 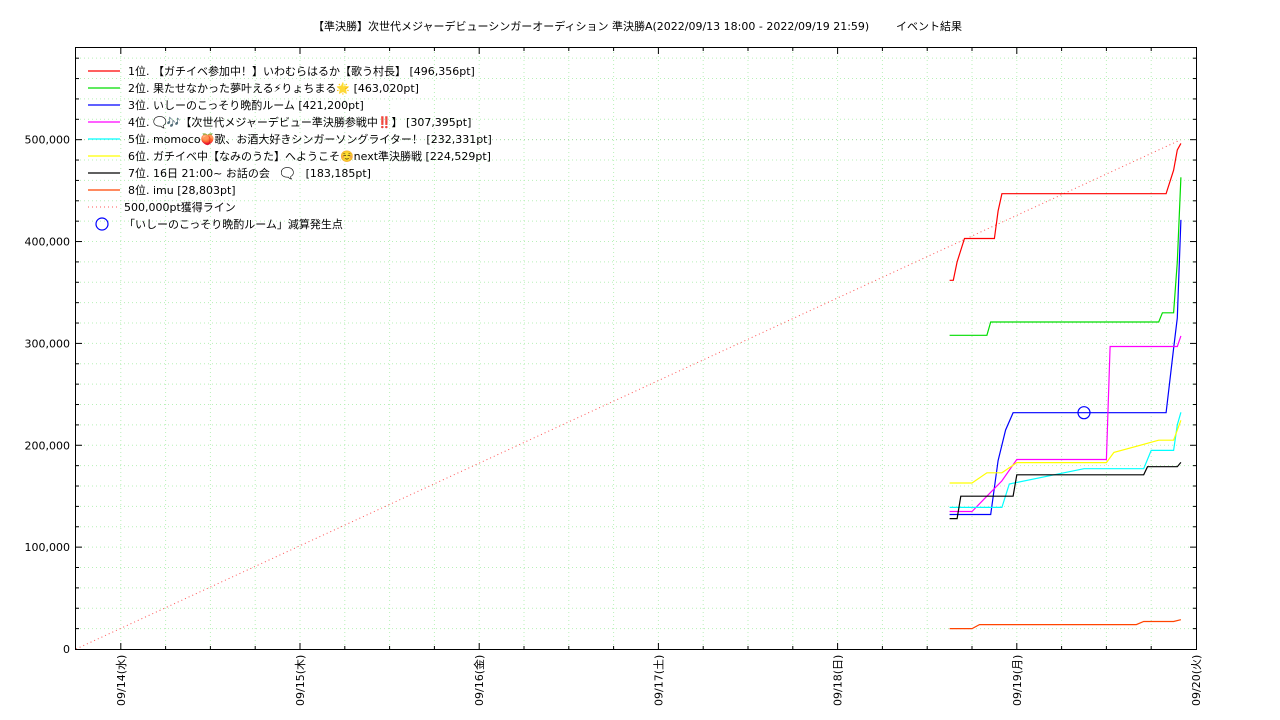 What do you see at coordinates (48, 140) in the screenshot?
I see `y-tick-label: 500,000` at bounding box center [48, 140].